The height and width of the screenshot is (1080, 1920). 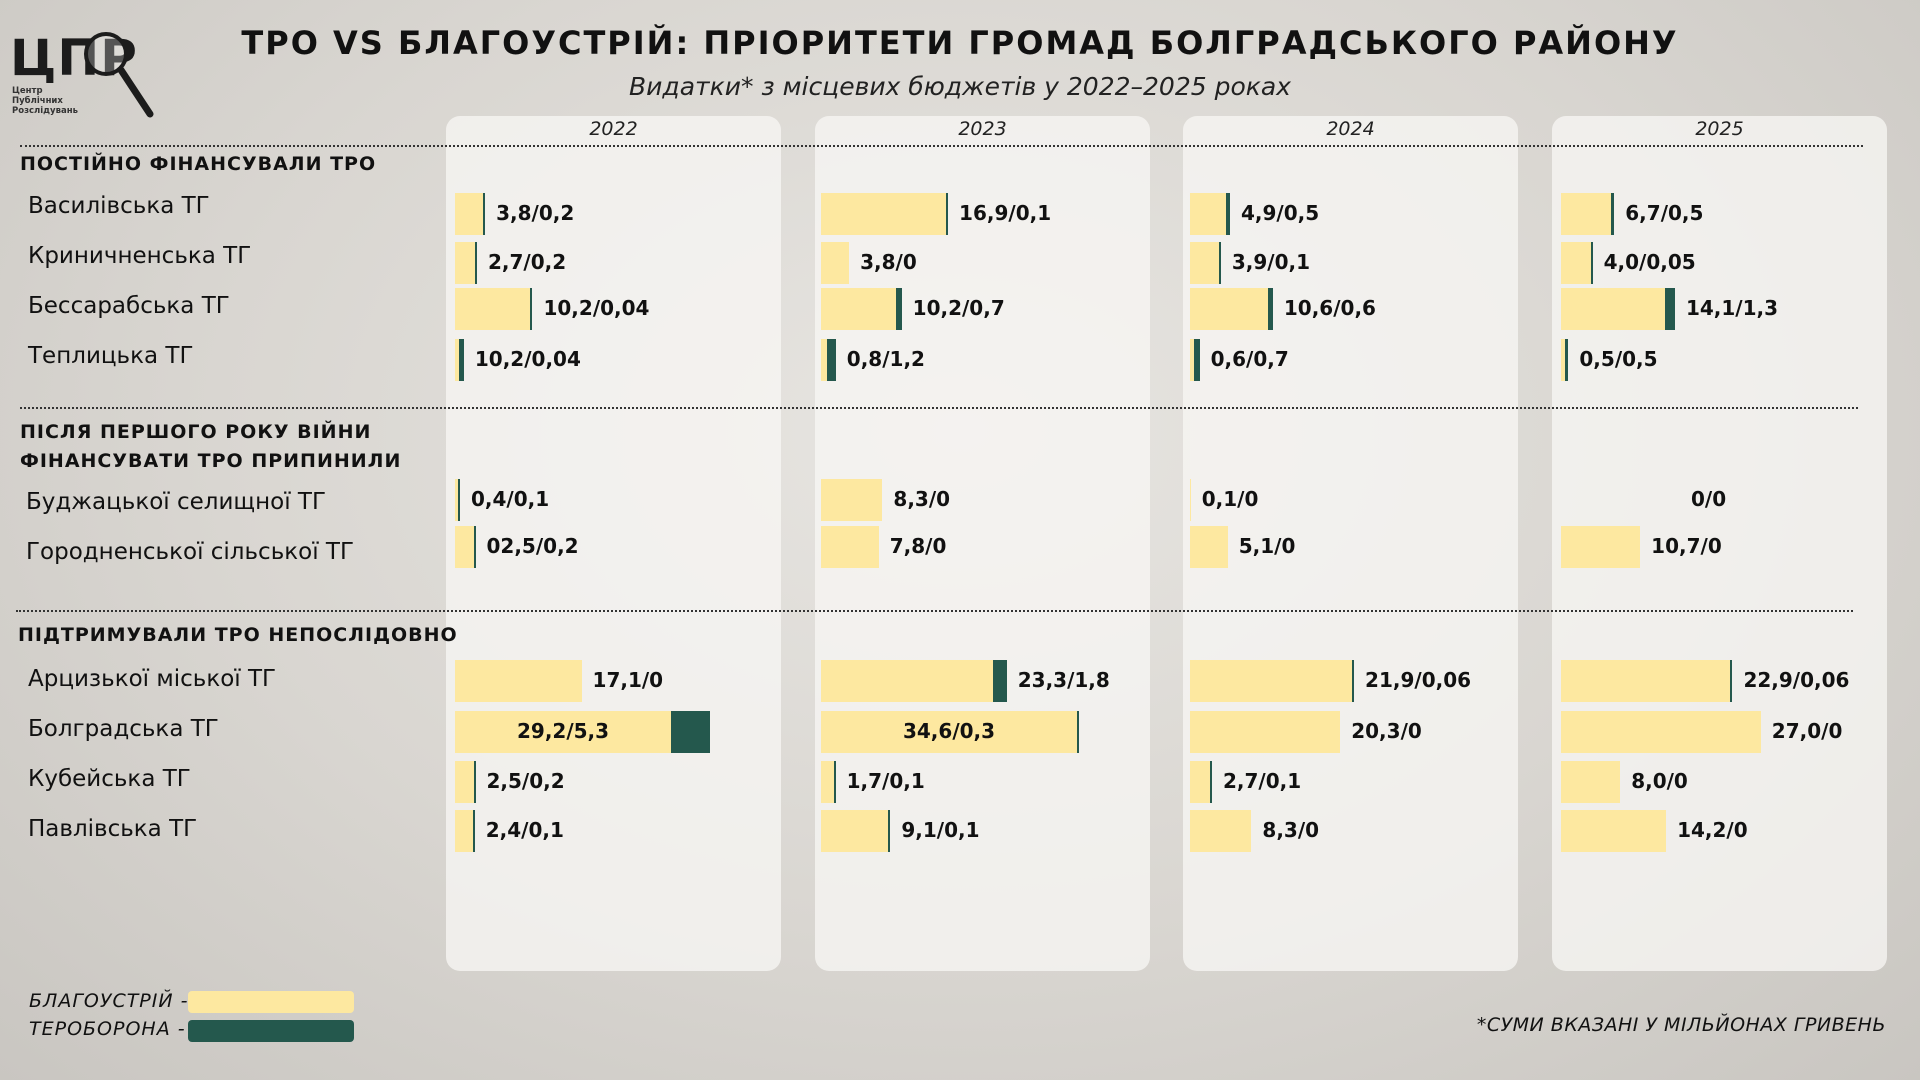 I want to click on data-label: 23,3/1,8, so click(x=1063, y=680).